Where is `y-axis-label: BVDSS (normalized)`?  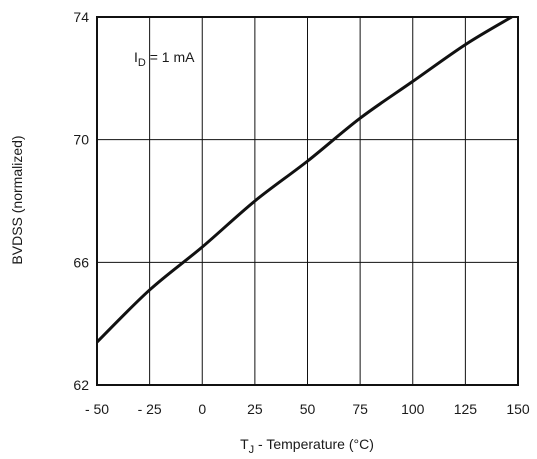 y-axis-label: BVDSS (normalized) is located at coordinates (17, 199).